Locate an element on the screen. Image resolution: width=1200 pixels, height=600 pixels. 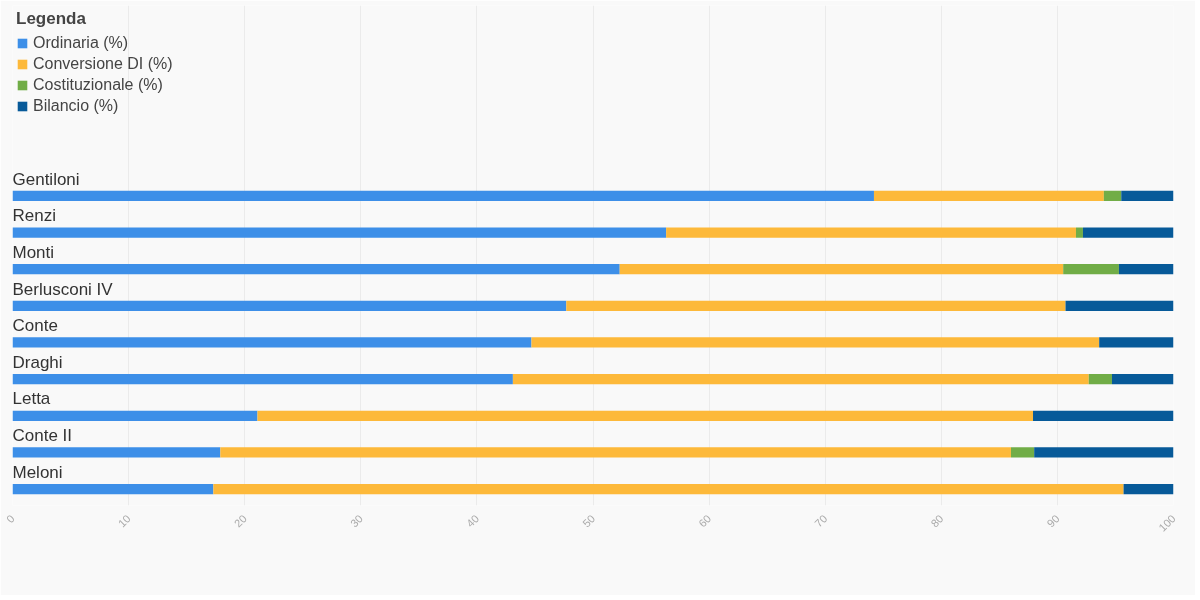
x-tick-label: 40 is located at coordinates (473, 521).